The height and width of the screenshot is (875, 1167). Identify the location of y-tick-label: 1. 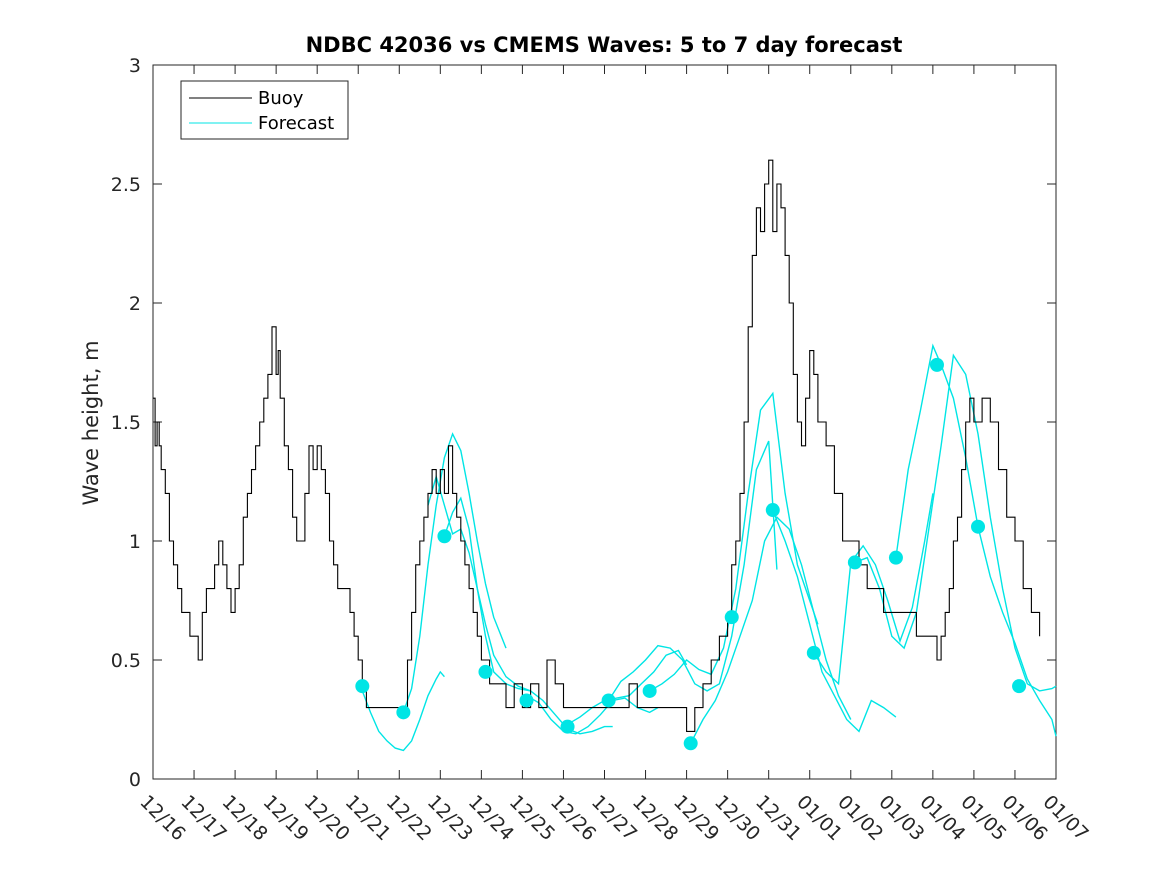
(135, 542).